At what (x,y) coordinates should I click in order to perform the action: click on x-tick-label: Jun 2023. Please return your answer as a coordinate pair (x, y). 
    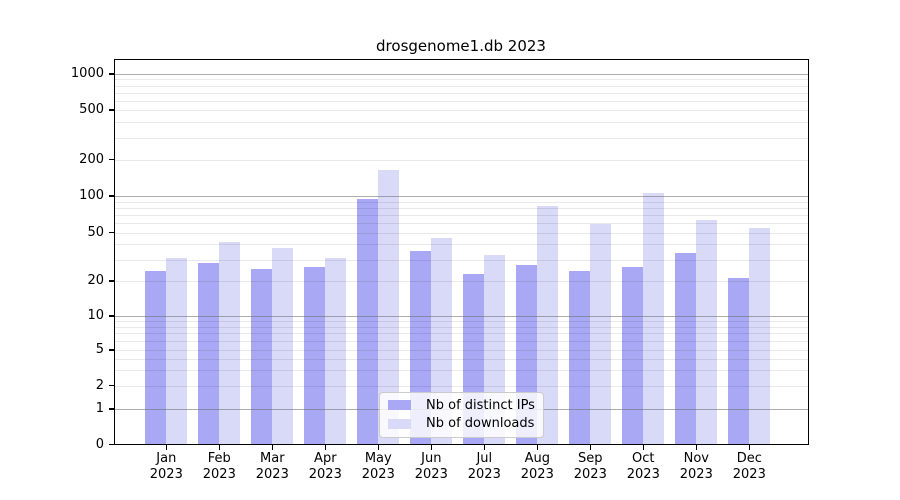
    Looking at the image, I should click on (431, 466).